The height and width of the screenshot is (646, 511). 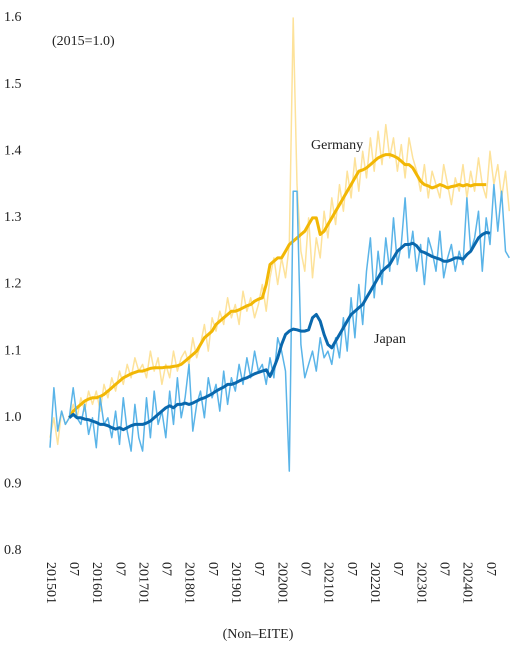 What do you see at coordinates (13, 550) in the screenshot?
I see `y-tick-label: 0.8` at bounding box center [13, 550].